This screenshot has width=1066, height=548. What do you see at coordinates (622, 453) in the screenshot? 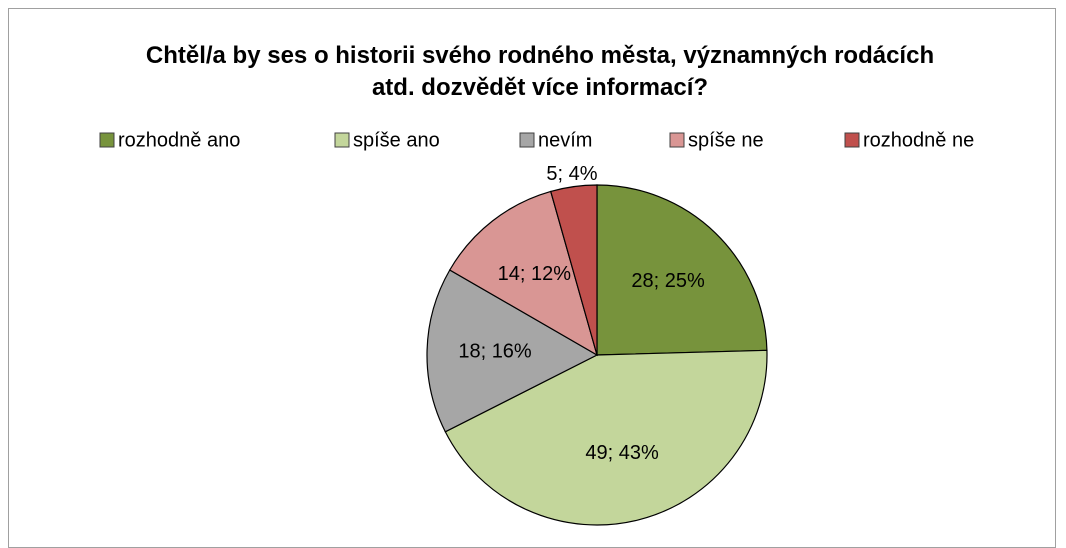
I see `data-label: 49; 43%` at bounding box center [622, 453].